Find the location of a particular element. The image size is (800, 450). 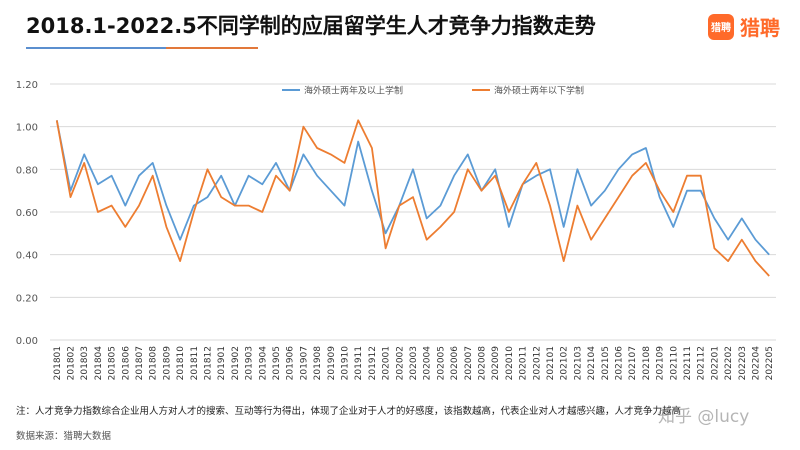

x-tick-label: 201906 is located at coordinates (291, 363).